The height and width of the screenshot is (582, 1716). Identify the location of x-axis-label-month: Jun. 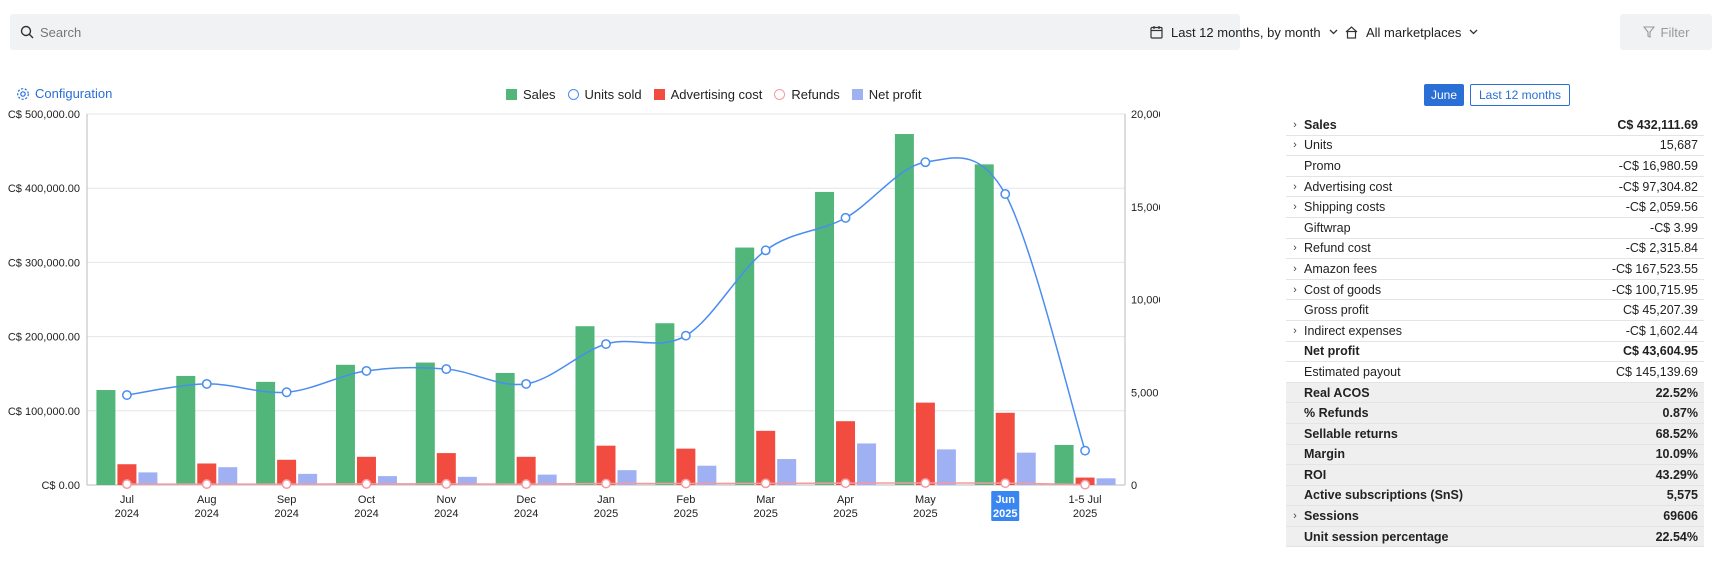
(1005, 500).